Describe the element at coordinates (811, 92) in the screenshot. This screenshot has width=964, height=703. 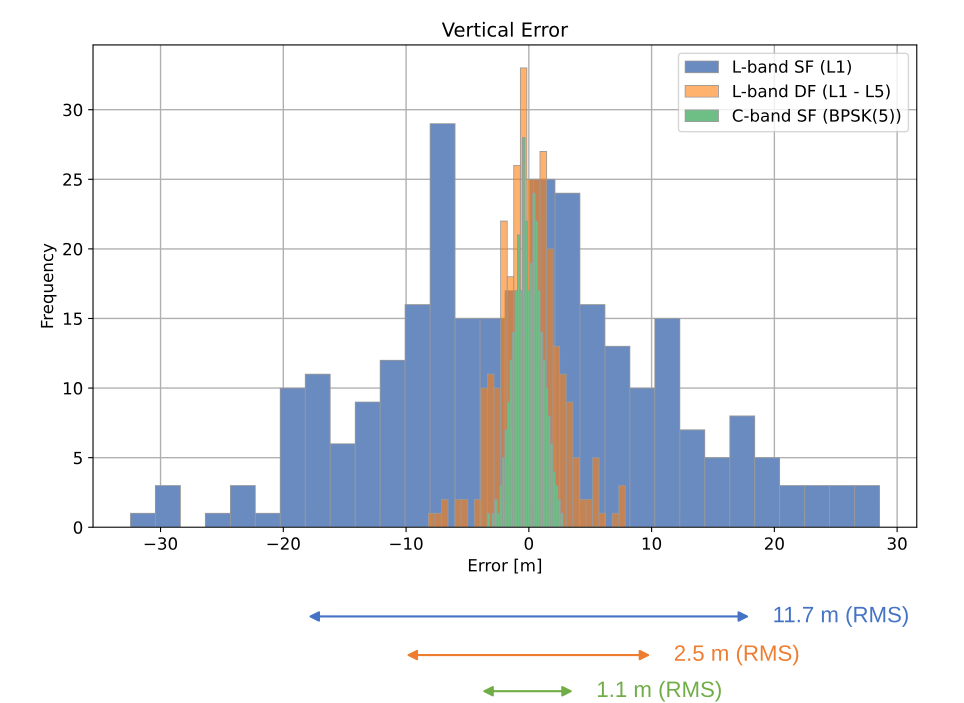
I see `legend-label: L-band DF (L1 - L5)` at that location.